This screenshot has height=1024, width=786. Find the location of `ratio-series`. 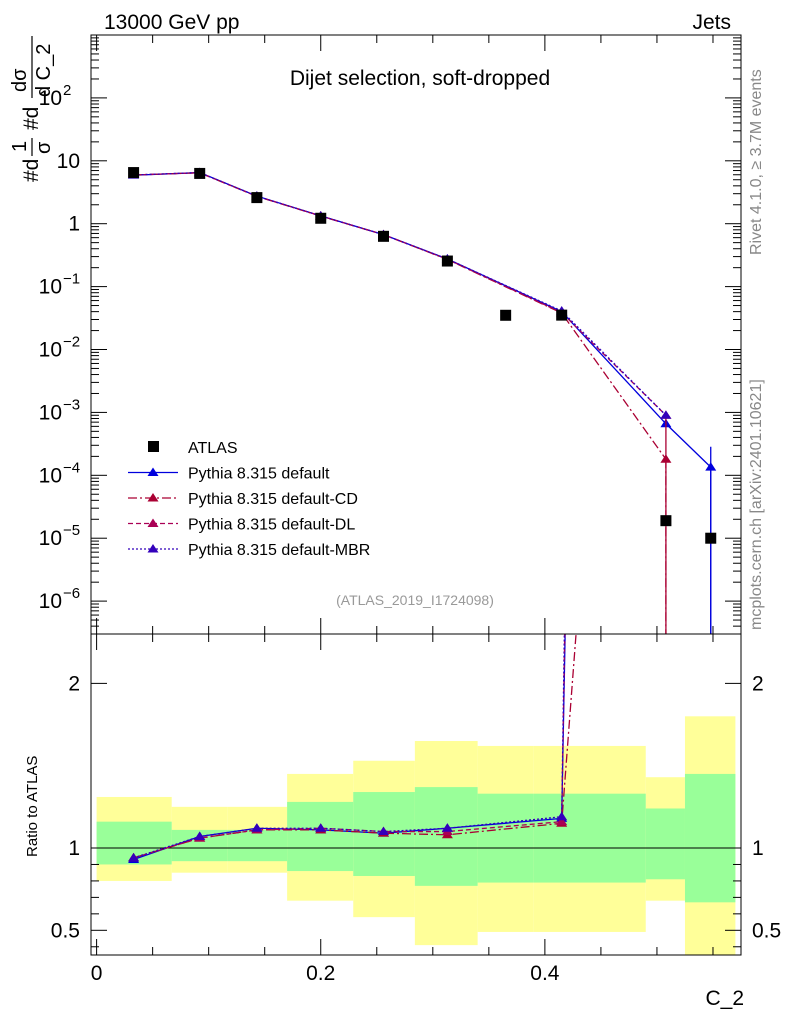

ratio-series is located at coordinates (352, 748).